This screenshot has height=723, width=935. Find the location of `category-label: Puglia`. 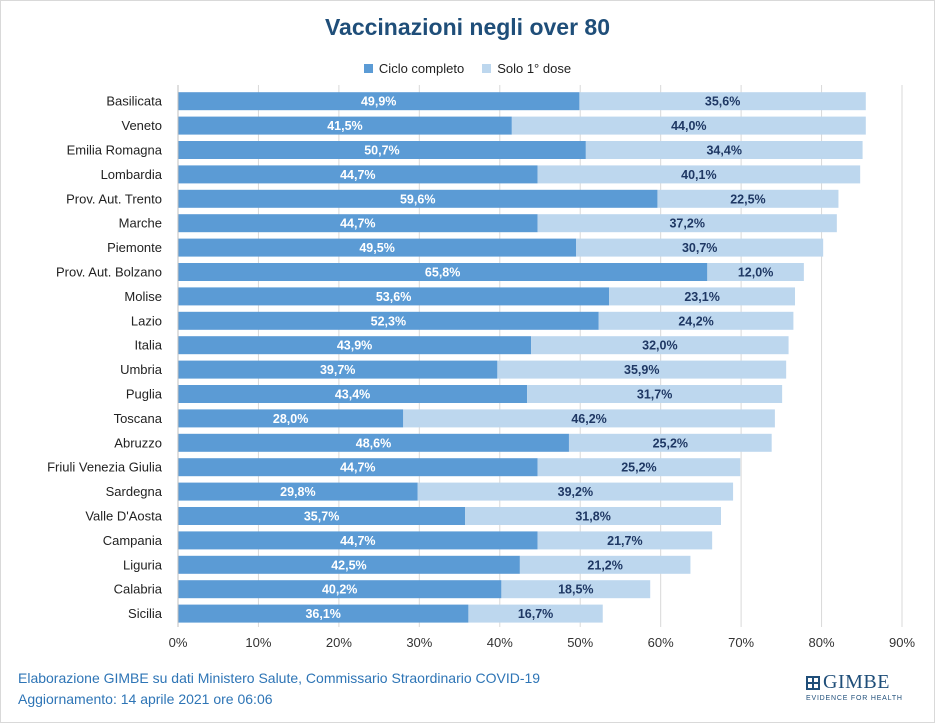

category-label: Puglia is located at coordinates (144, 394).